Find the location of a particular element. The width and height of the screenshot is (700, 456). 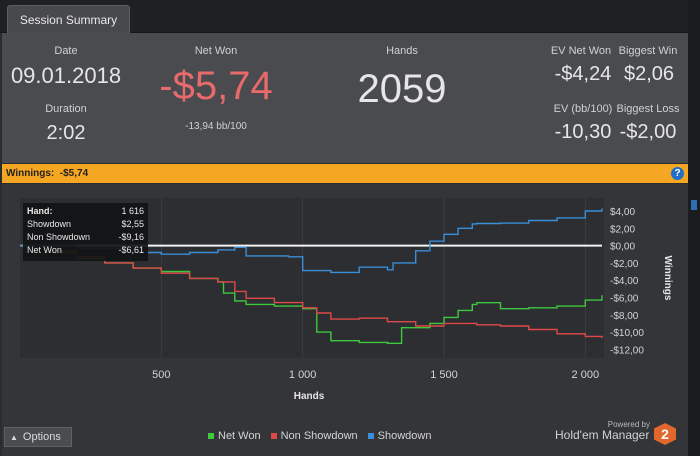

legend-item-showdown: Showdown is located at coordinates (399, 436).